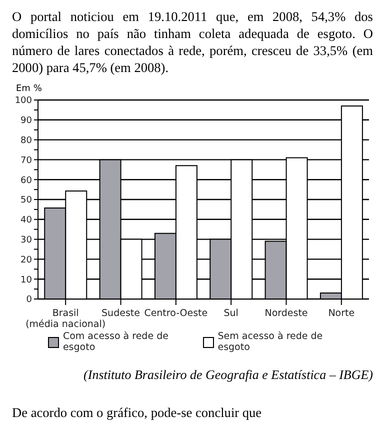  I want to click on x-tick-label: Centro-Oeste, so click(176, 313).